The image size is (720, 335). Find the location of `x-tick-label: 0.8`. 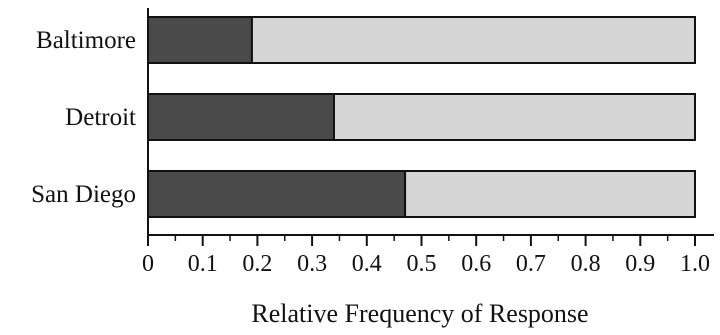

x-tick-label: 0.8 is located at coordinates (586, 264).